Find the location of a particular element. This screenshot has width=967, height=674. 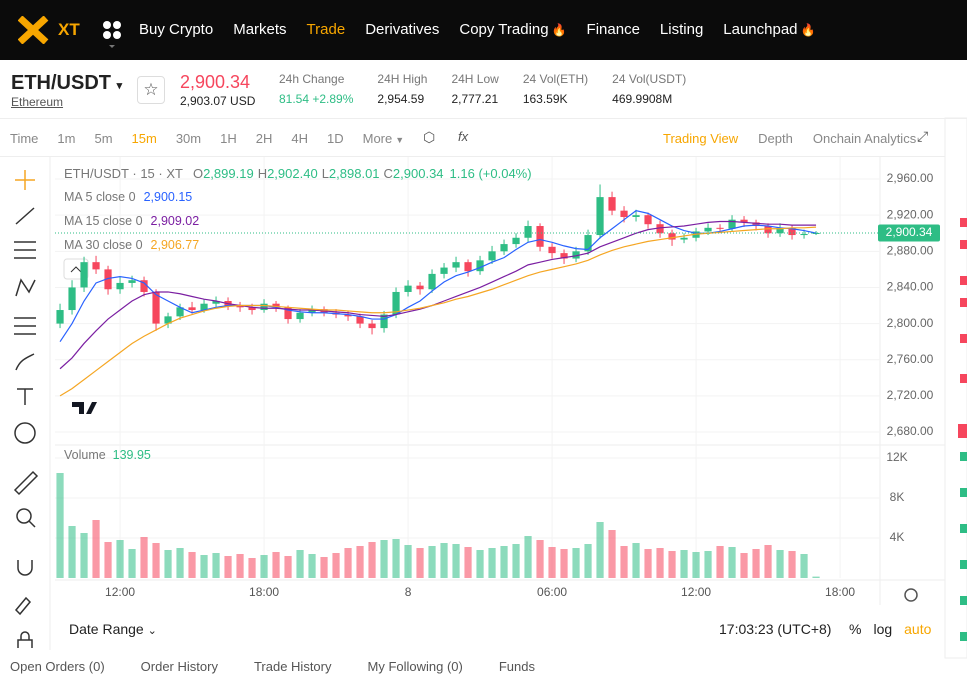

stat-value: 469.9908M is located at coordinates (642, 99).